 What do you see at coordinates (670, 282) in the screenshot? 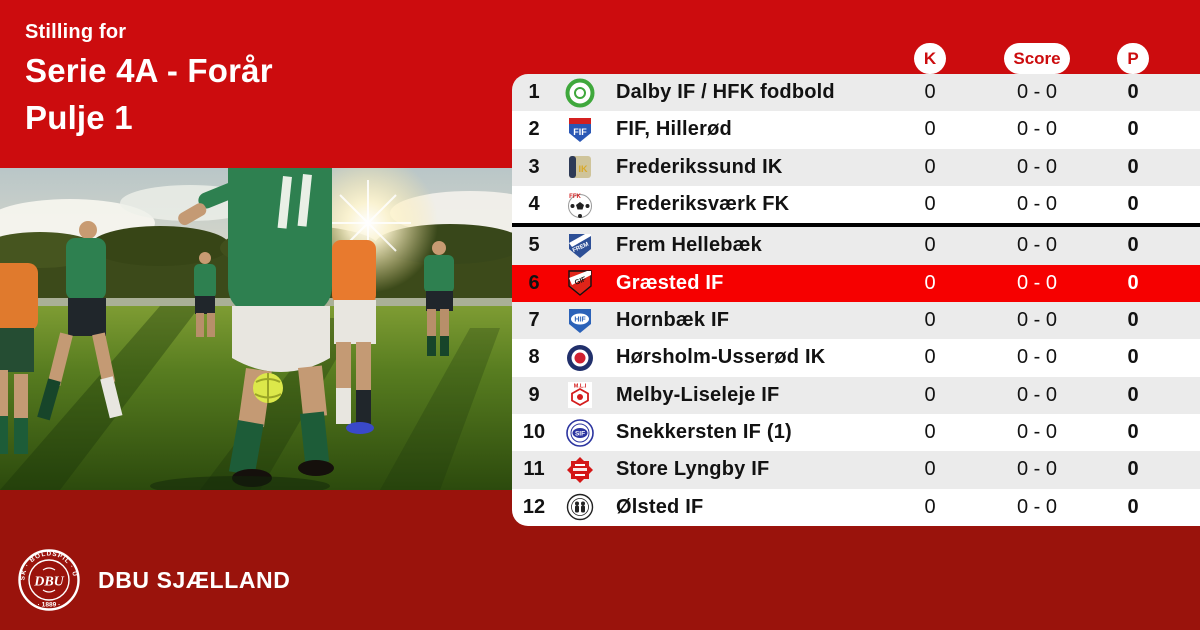
I see `club-name: Græsted IF` at bounding box center [670, 282].